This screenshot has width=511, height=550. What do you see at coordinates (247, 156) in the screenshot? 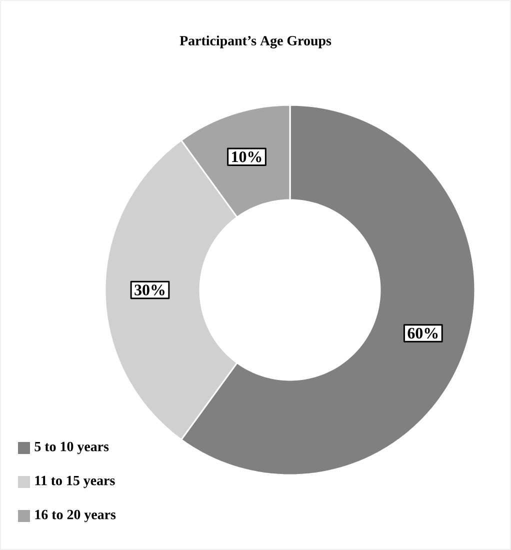
I see `data-label: 10%` at bounding box center [247, 156].